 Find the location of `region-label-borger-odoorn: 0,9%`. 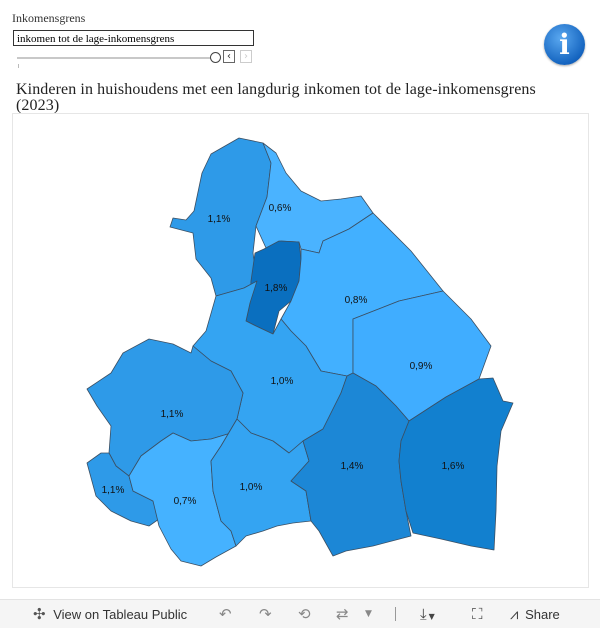

region-label-borger-odoorn: 0,9% is located at coordinates (421, 366).